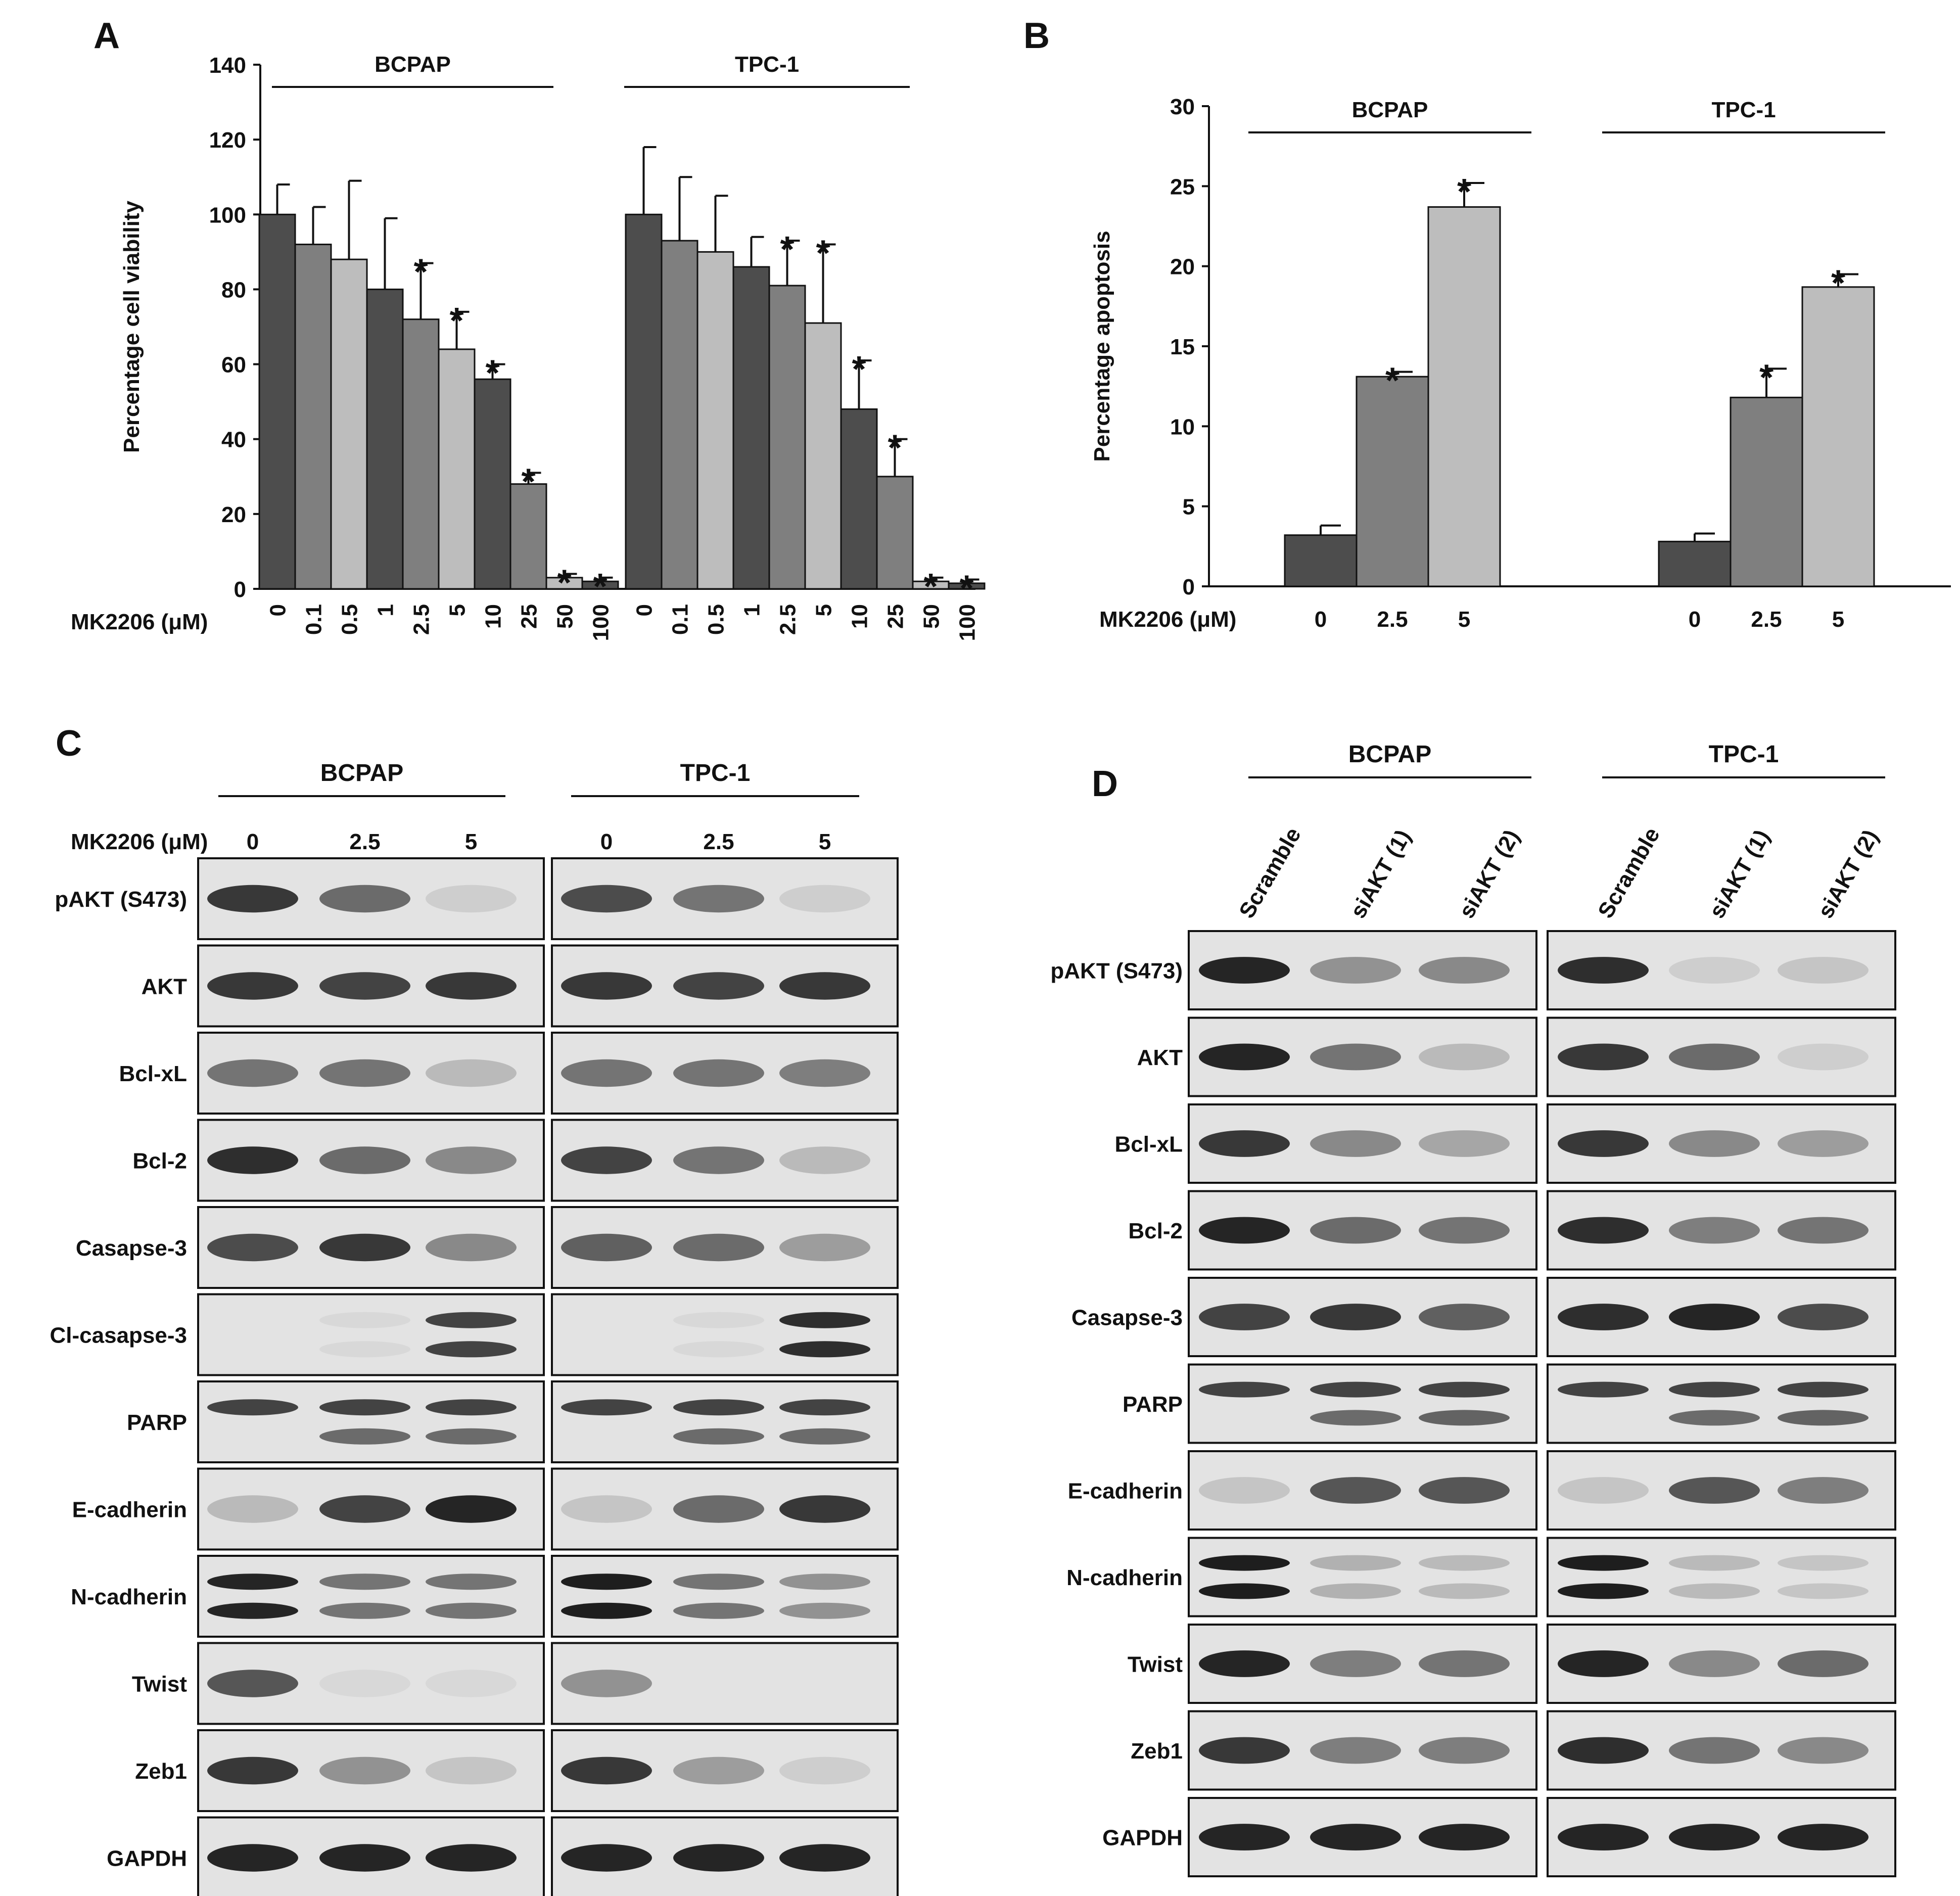  What do you see at coordinates (606, 842) in the screenshot?
I see `lane-label: 0` at bounding box center [606, 842].